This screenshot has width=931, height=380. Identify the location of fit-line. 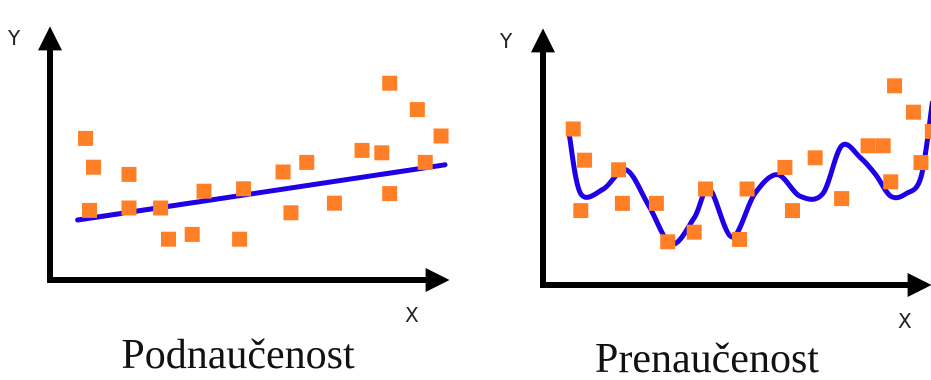
(261, 192).